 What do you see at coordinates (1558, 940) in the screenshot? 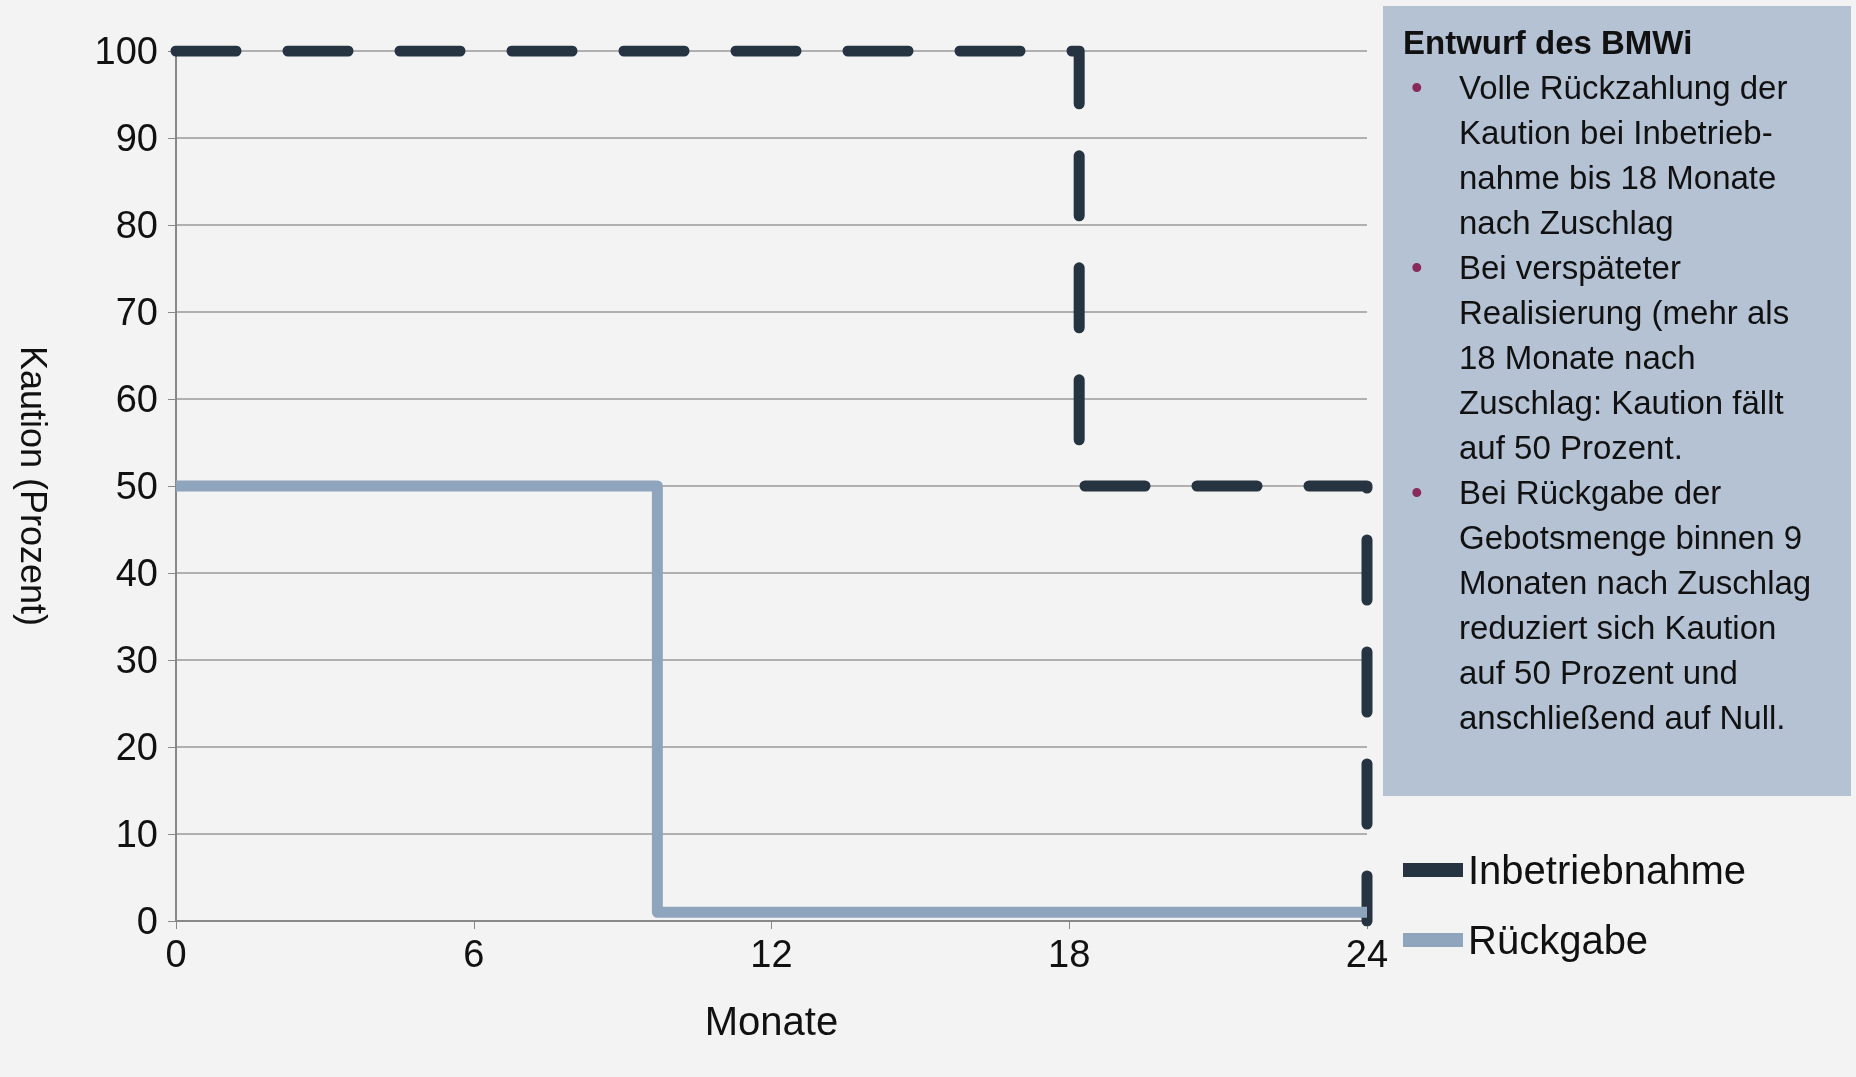
I see `legend-label: Rückgabe` at bounding box center [1558, 940].